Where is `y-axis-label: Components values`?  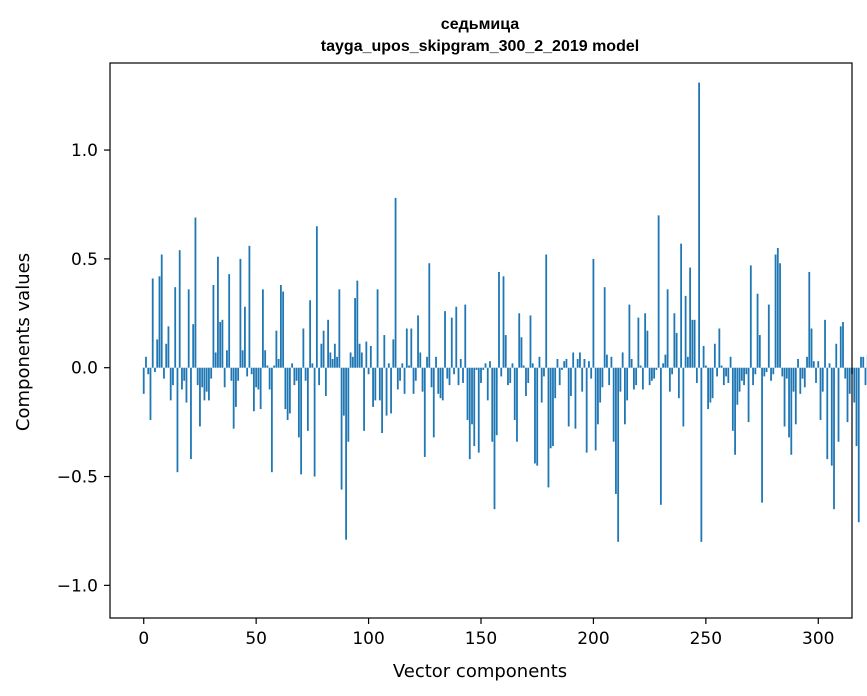
y-axis-label: Components values is located at coordinates (23, 342).